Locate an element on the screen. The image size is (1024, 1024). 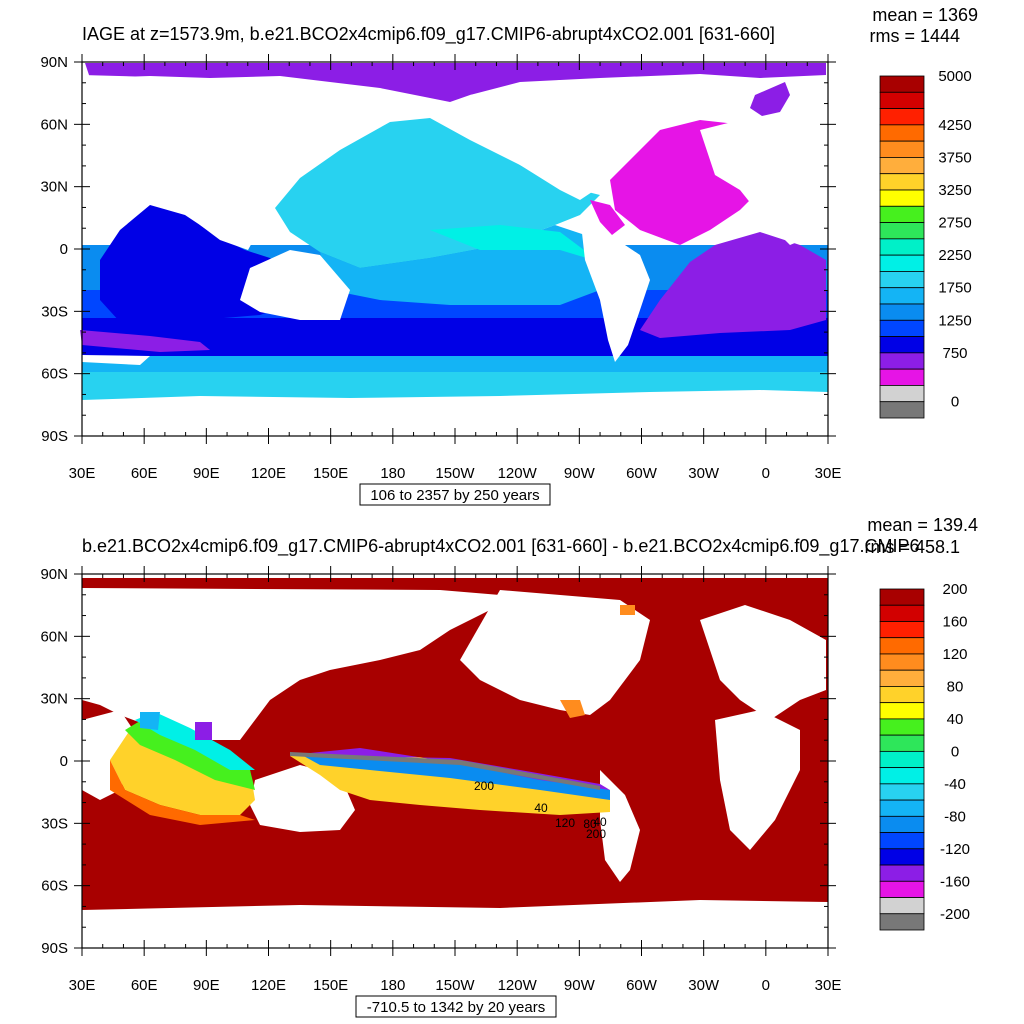
panel2-colorbar-labels: 200 160 120 80 40 0 -40 -80 -120 -160 -200 is located at coordinates (955, 752).